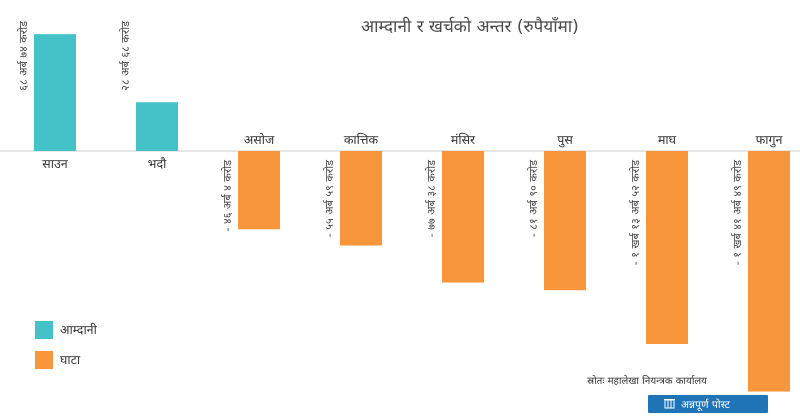 This screenshot has width=800, height=420. What do you see at coordinates (23, 56) in the screenshot?
I see `value-label-sawan: ६८ अर्ब ७४ करोड` at bounding box center [23, 56].